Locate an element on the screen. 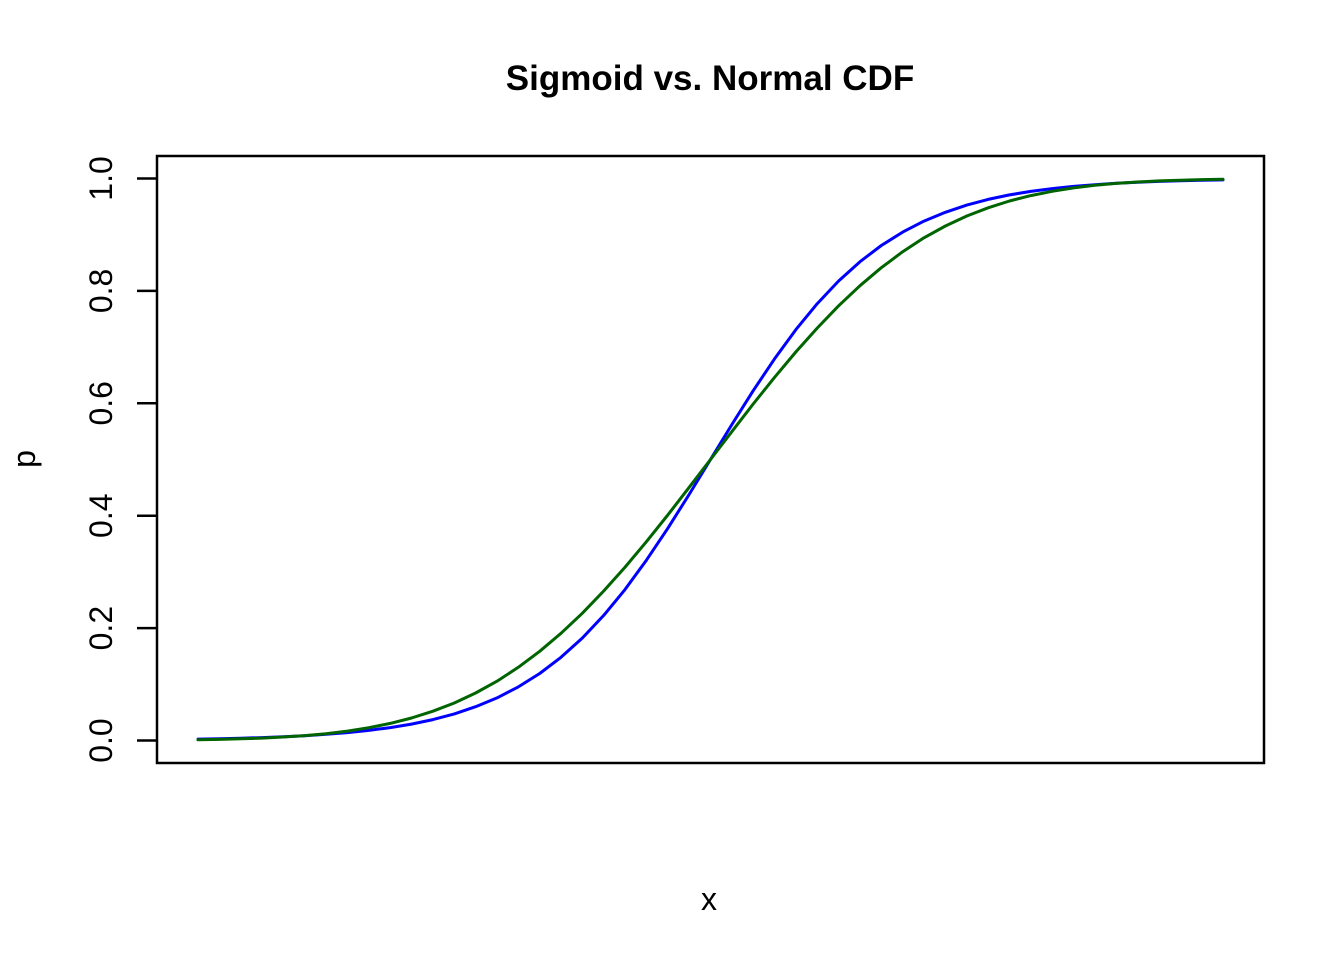 Image resolution: width=1344 pixels, height=960 pixels. chart-title: Sigmoid vs. Normal CDF is located at coordinates (710, 78).